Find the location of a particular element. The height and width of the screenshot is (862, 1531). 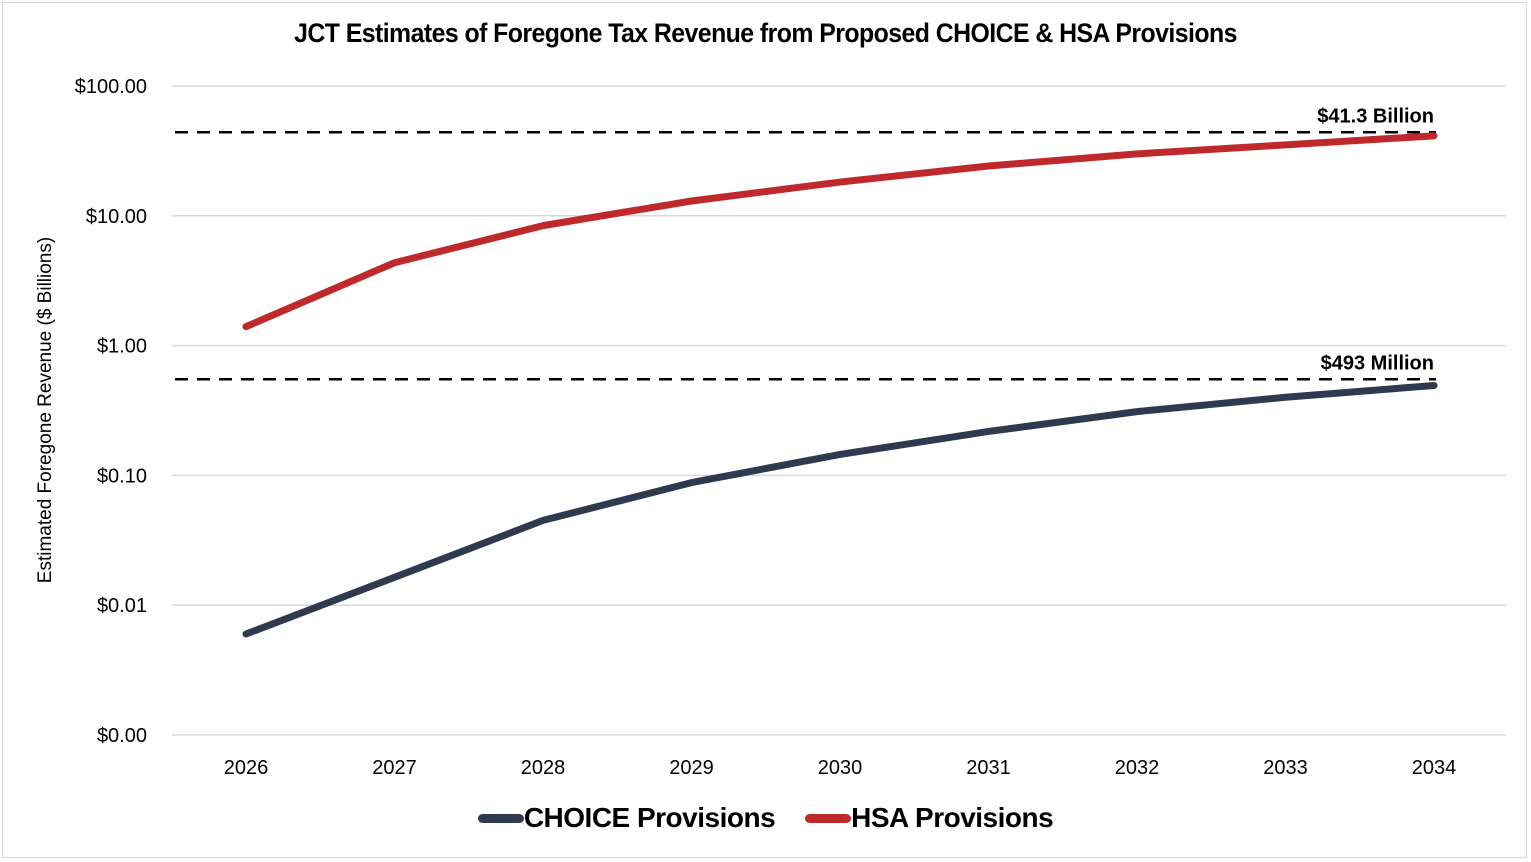

x-tick-label: 2031 is located at coordinates (988, 768).